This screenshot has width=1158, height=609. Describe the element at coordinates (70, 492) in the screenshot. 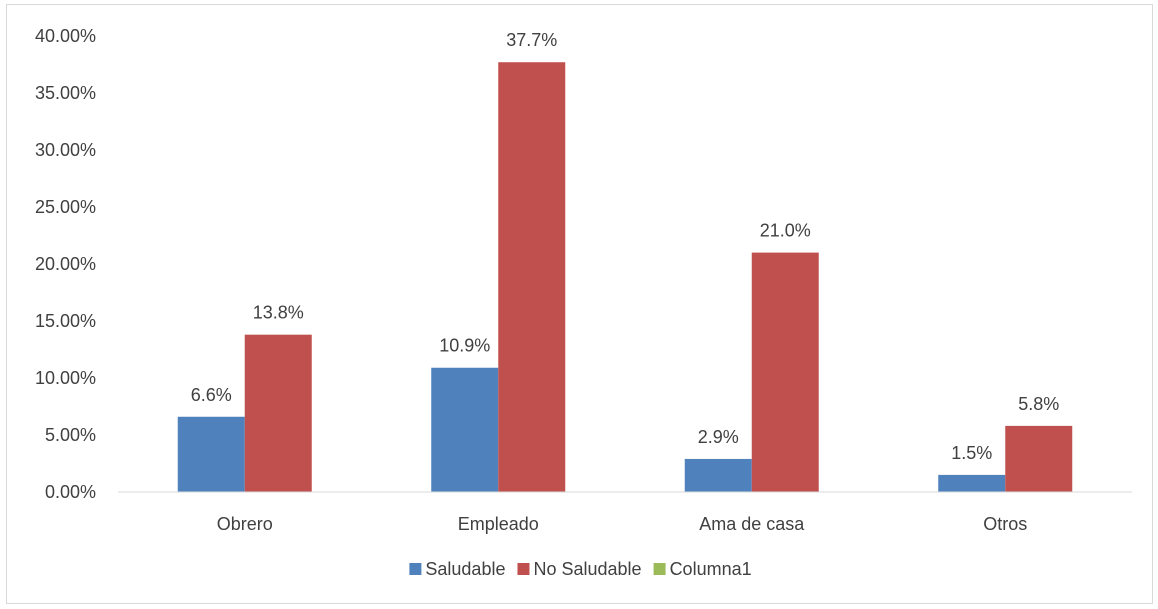

I see `y-tick-label: 0.00%` at that location.